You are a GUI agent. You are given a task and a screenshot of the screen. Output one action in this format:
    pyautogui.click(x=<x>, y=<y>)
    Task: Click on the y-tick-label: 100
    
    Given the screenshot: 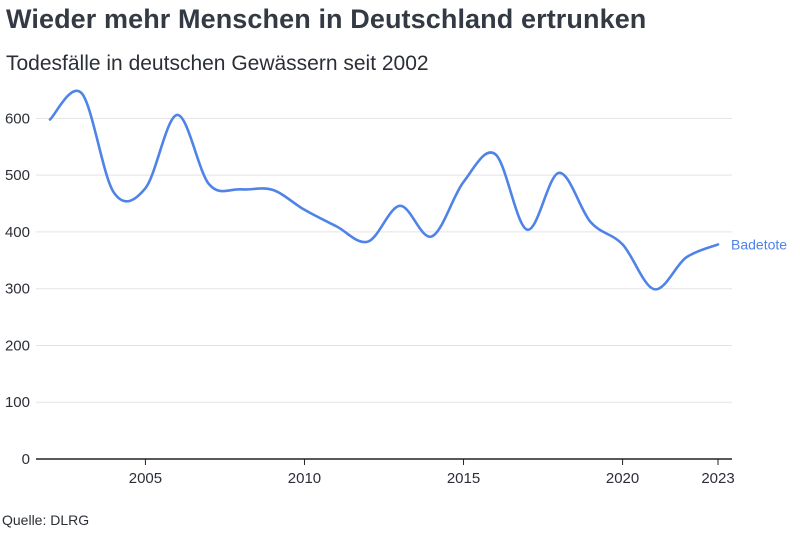 What is the action you would take?
    pyautogui.click(x=17, y=402)
    